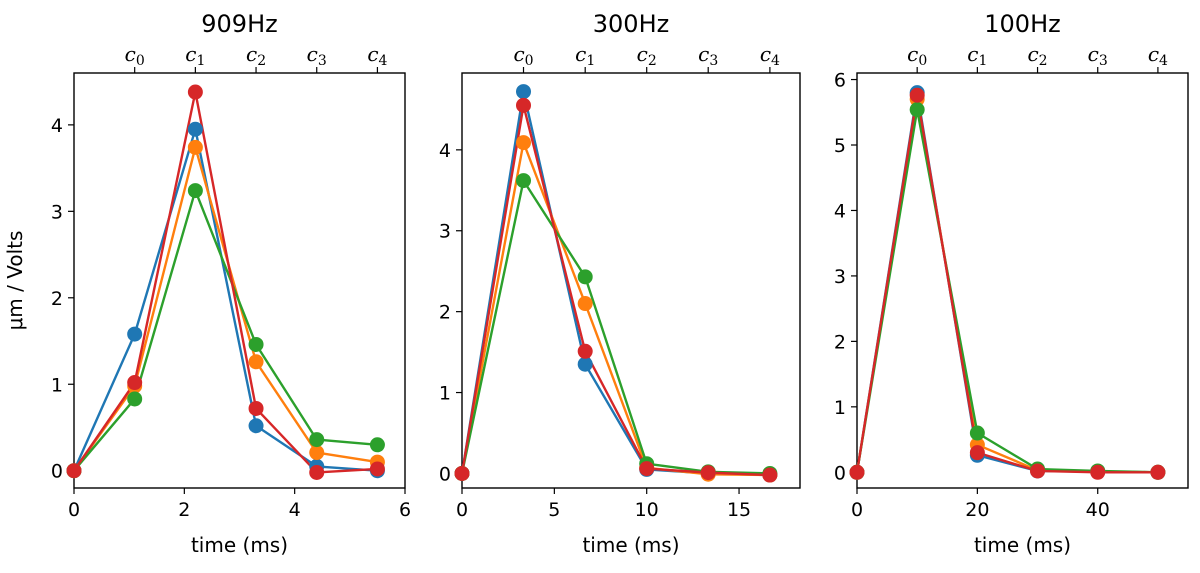 This screenshot has width=1200, height=573. What do you see at coordinates (15, 281) in the screenshot?
I see `y-axis-label: μm / Volts` at bounding box center [15, 281].